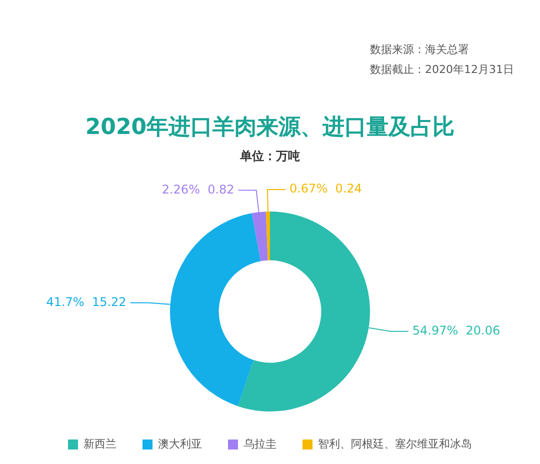 This screenshot has height=464, width=540. What do you see at coordinates (420, 50) in the screenshot?
I see `source-note: 数据来源：海关总署` at bounding box center [420, 50].